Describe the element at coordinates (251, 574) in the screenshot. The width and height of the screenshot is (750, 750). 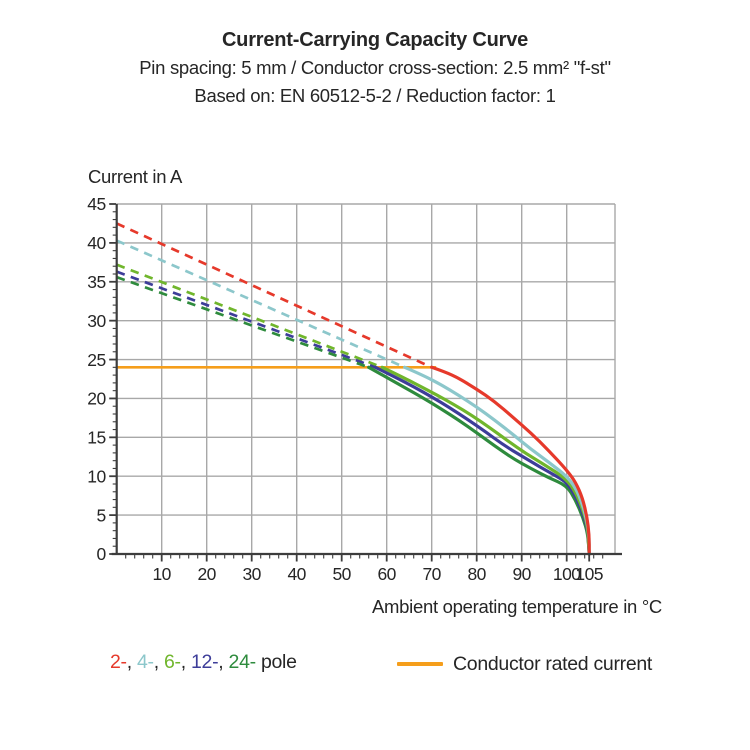
I see `x-tick-label: 30` at that location.